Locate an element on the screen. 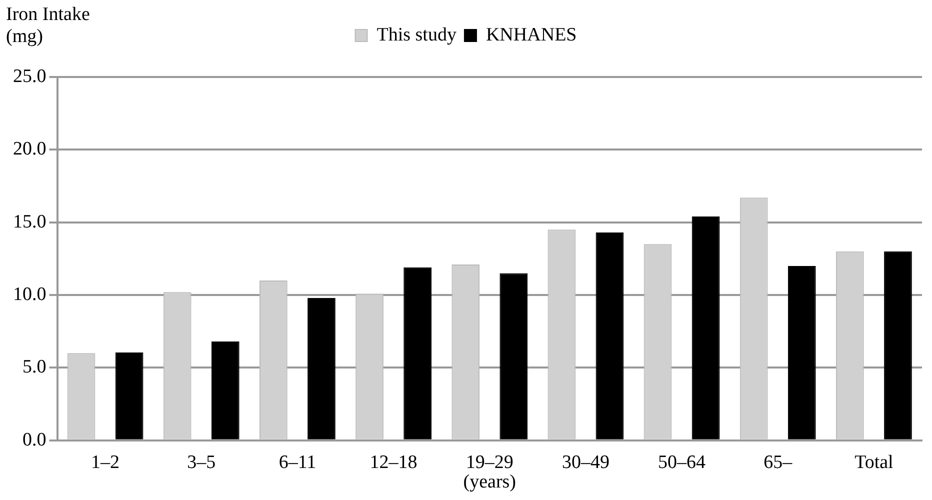 The width and height of the screenshot is (932, 500). legend-label: KNHANES is located at coordinates (531, 35).